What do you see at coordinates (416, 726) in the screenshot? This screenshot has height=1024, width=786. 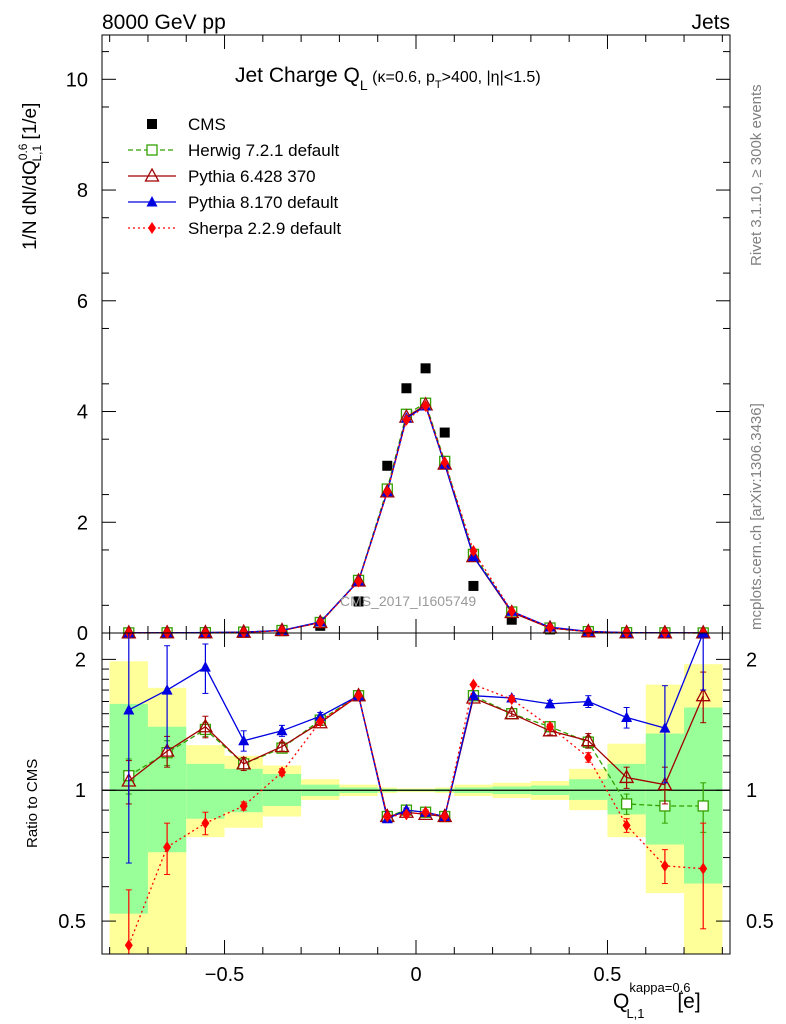 I see `ratio-line-pythia8` at bounding box center [416, 726].